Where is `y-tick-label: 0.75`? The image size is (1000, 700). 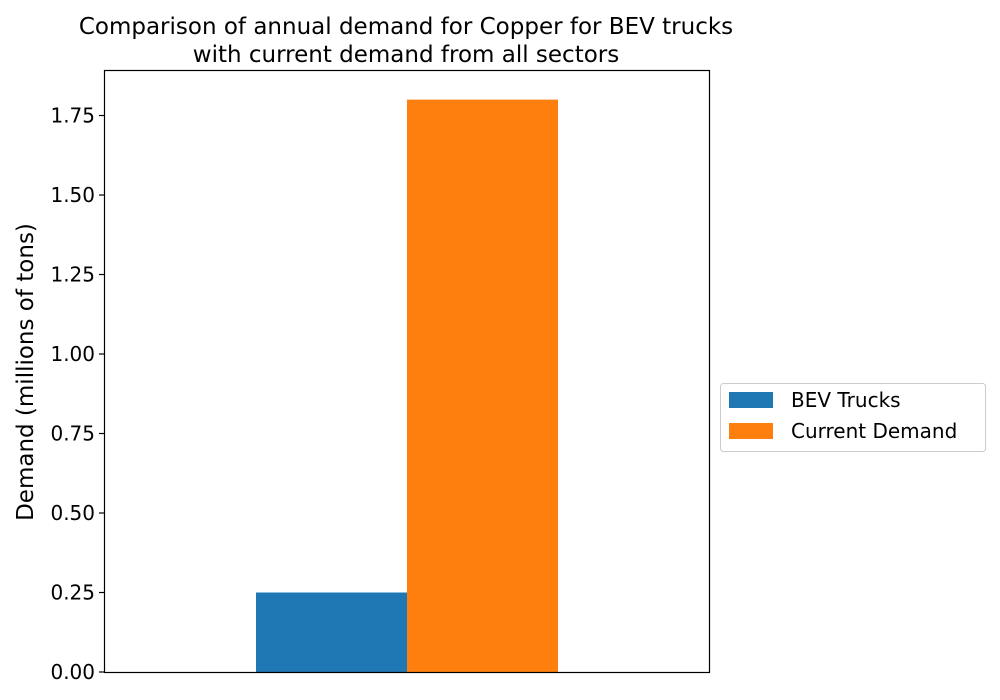
y-tick-label: 0.75 is located at coordinates (72, 434).